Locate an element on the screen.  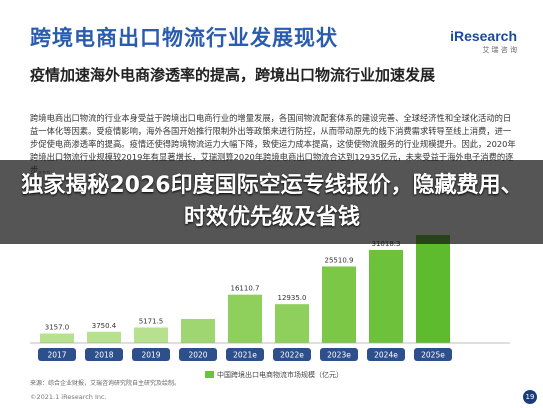
bar-2019 is located at coordinates (151, 335).